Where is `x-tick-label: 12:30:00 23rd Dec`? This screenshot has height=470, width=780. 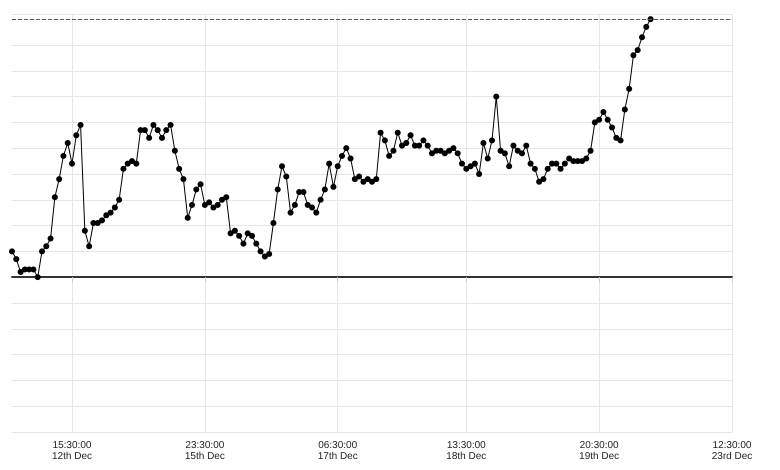
x-tick-label: 12:30:00 23rd Dec is located at coordinates (732, 451).